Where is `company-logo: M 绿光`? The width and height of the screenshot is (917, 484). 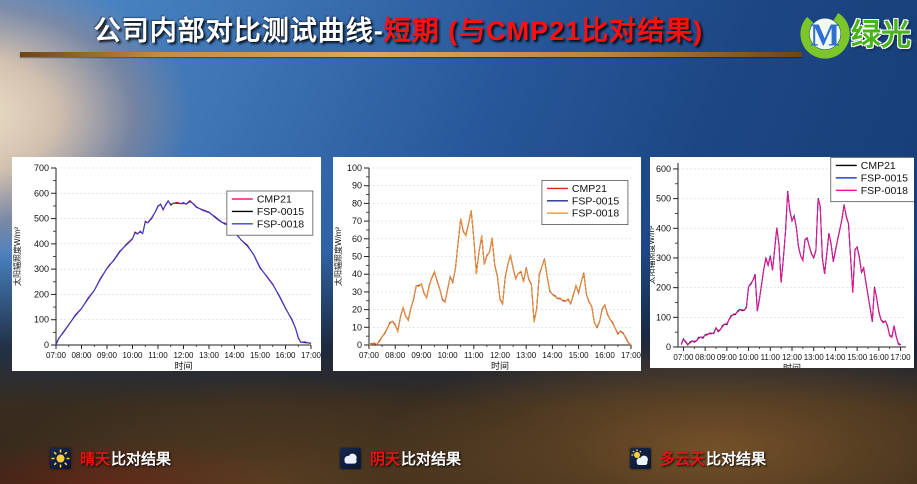
company-logo: M 绿光 is located at coordinates (855, 32).